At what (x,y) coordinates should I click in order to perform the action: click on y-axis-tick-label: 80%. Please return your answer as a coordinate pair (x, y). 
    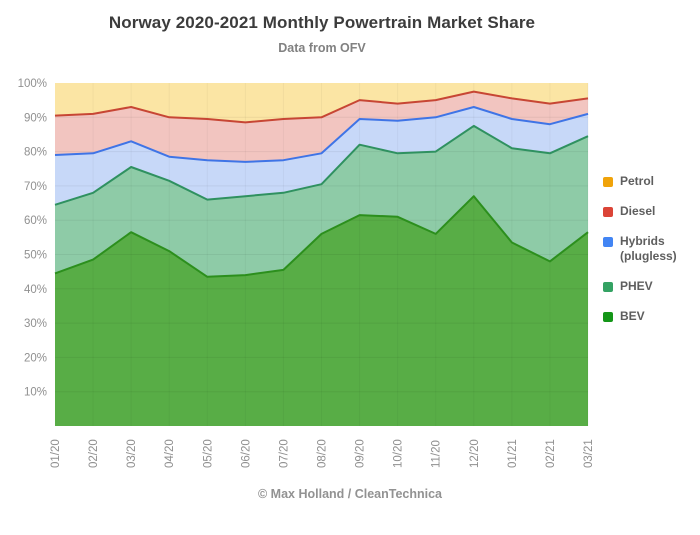
    Looking at the image, I should click on (35, 153).